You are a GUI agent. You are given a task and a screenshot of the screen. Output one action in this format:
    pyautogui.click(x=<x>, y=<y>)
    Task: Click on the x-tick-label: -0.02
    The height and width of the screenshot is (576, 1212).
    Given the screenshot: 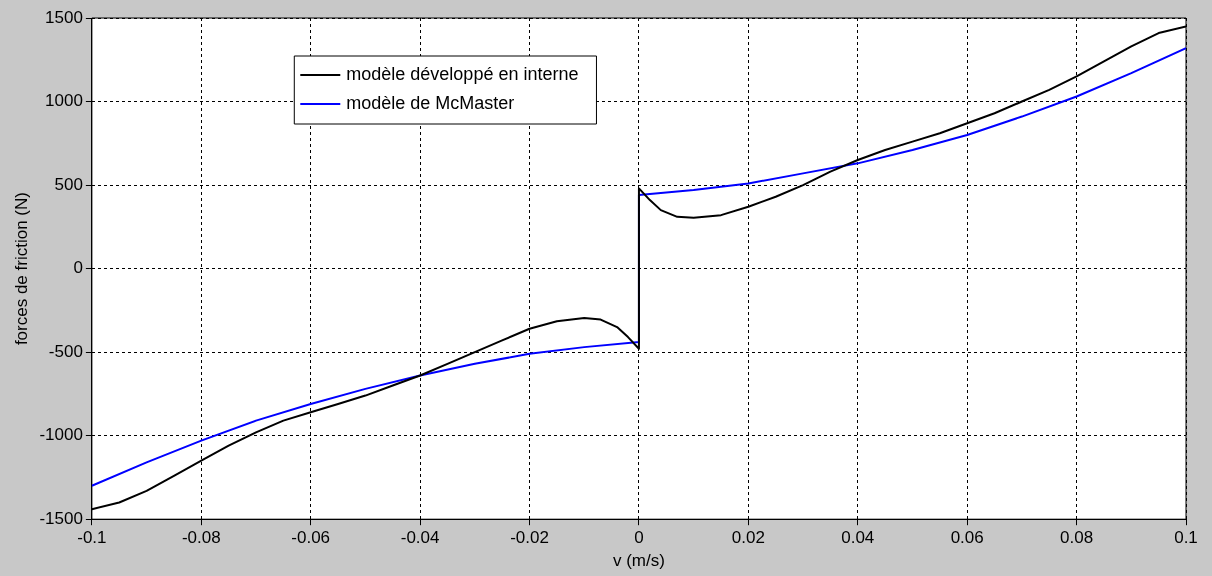 What is the action you would take?
    pyautogui.click(x=529, y=538)
    